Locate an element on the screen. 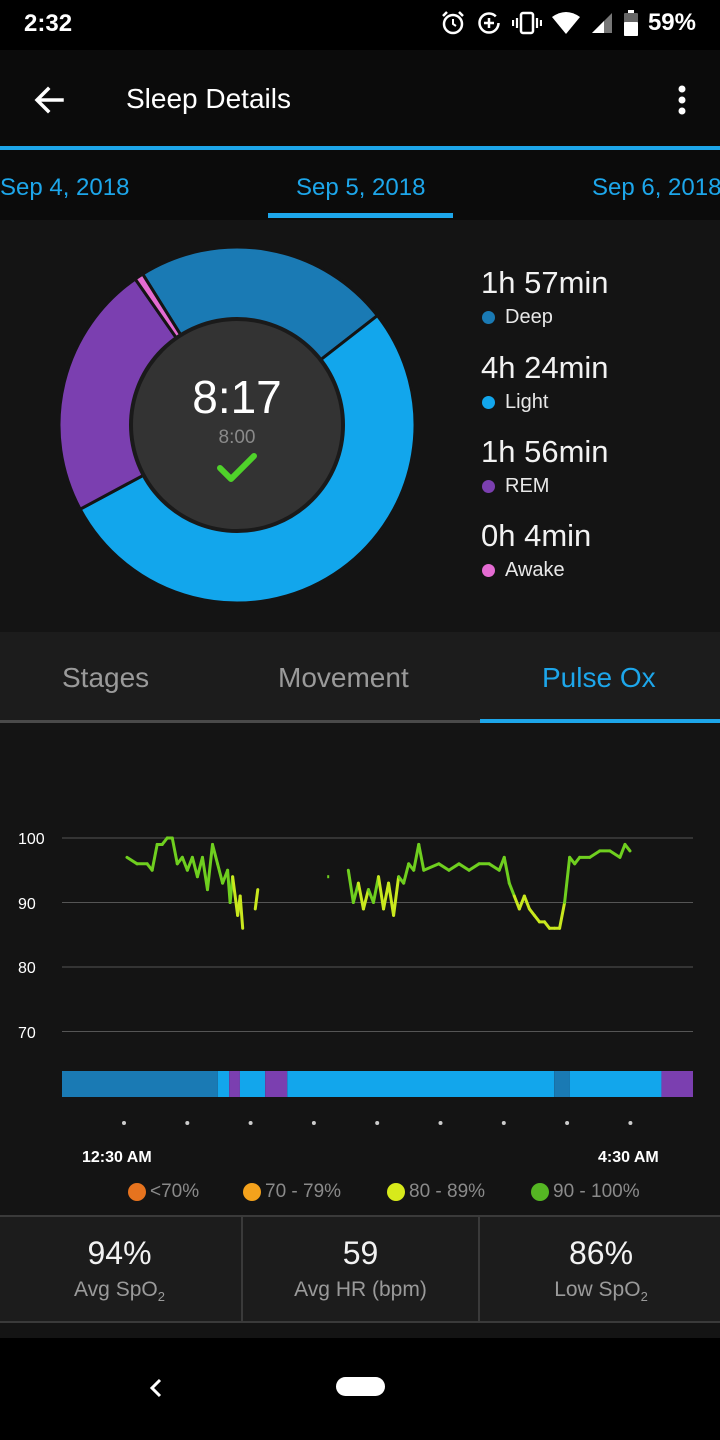 This screenshot has height=1440, width=720. stat-label: Low SpO2 is located at coordinates (601, 1291).